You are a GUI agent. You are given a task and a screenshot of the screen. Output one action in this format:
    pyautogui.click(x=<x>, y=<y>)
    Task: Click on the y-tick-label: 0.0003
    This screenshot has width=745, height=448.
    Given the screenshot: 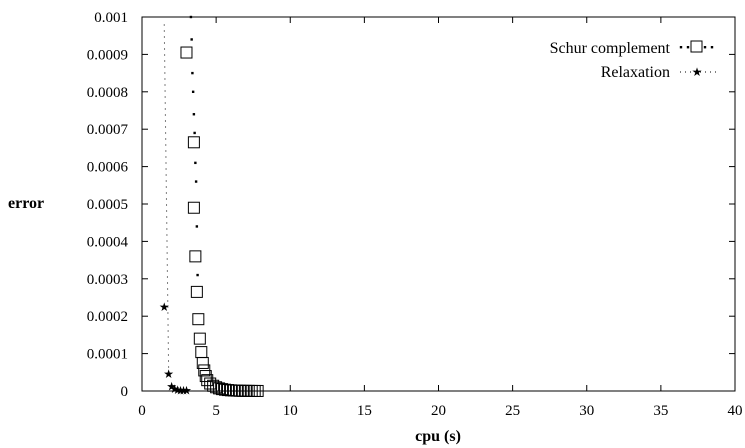 What is the action you would take?
    pyautogui.click(x=107, y=280)
    